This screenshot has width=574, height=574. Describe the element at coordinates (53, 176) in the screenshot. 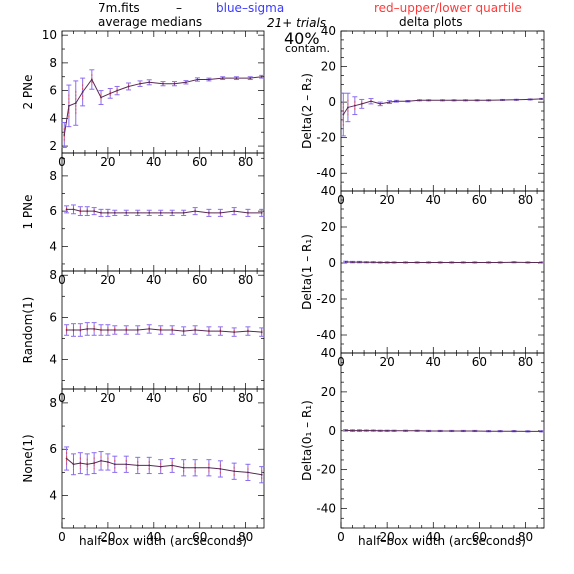

I see `y-tick-label: 8` at that location.